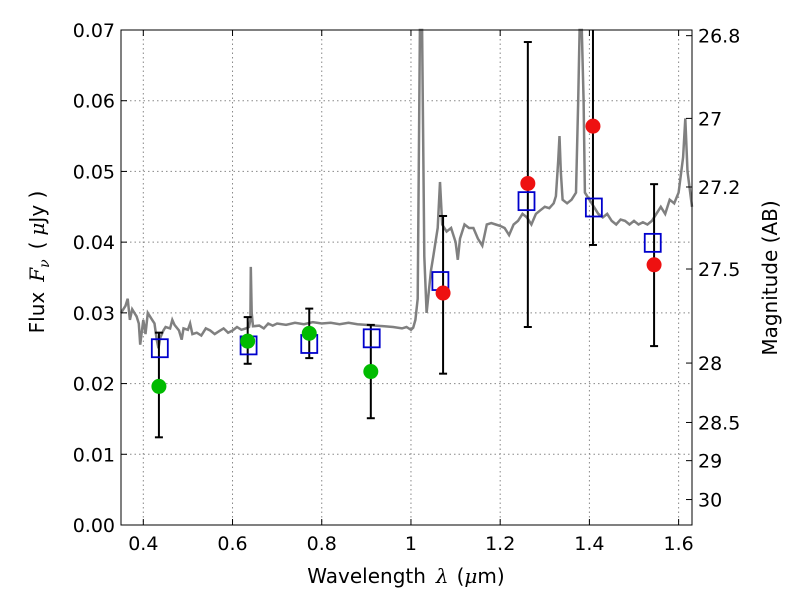  I want to click on y2-tick-label: 27, so click(710, 119).